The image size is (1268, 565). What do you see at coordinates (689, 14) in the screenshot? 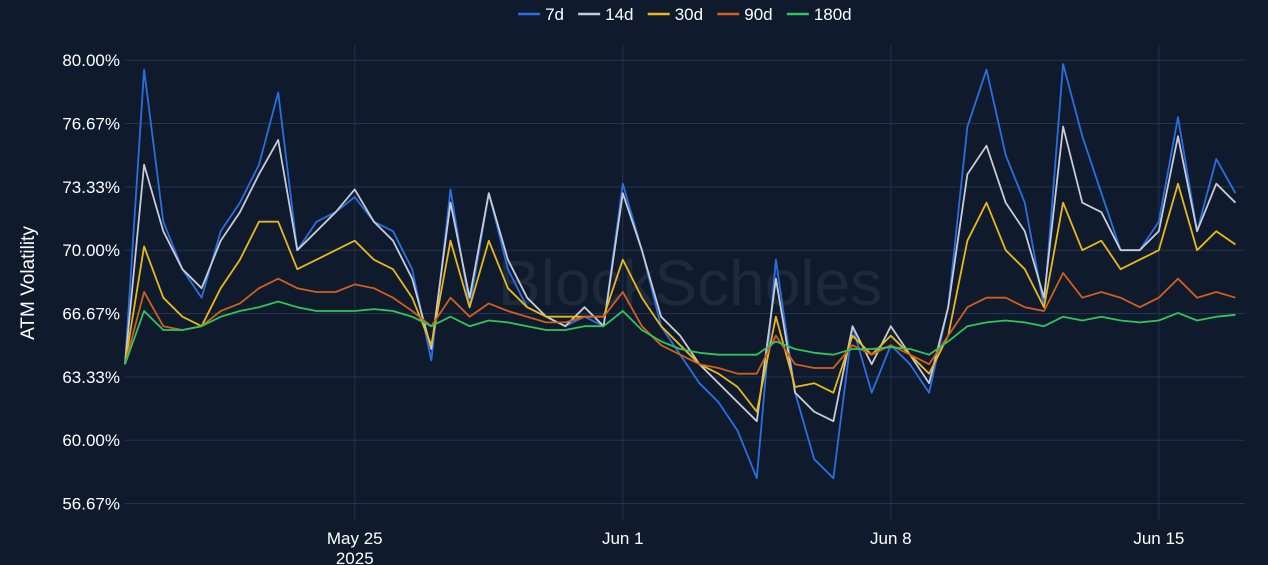
I see `legend-label-30d: 30d` at bounding box center [689, 14].